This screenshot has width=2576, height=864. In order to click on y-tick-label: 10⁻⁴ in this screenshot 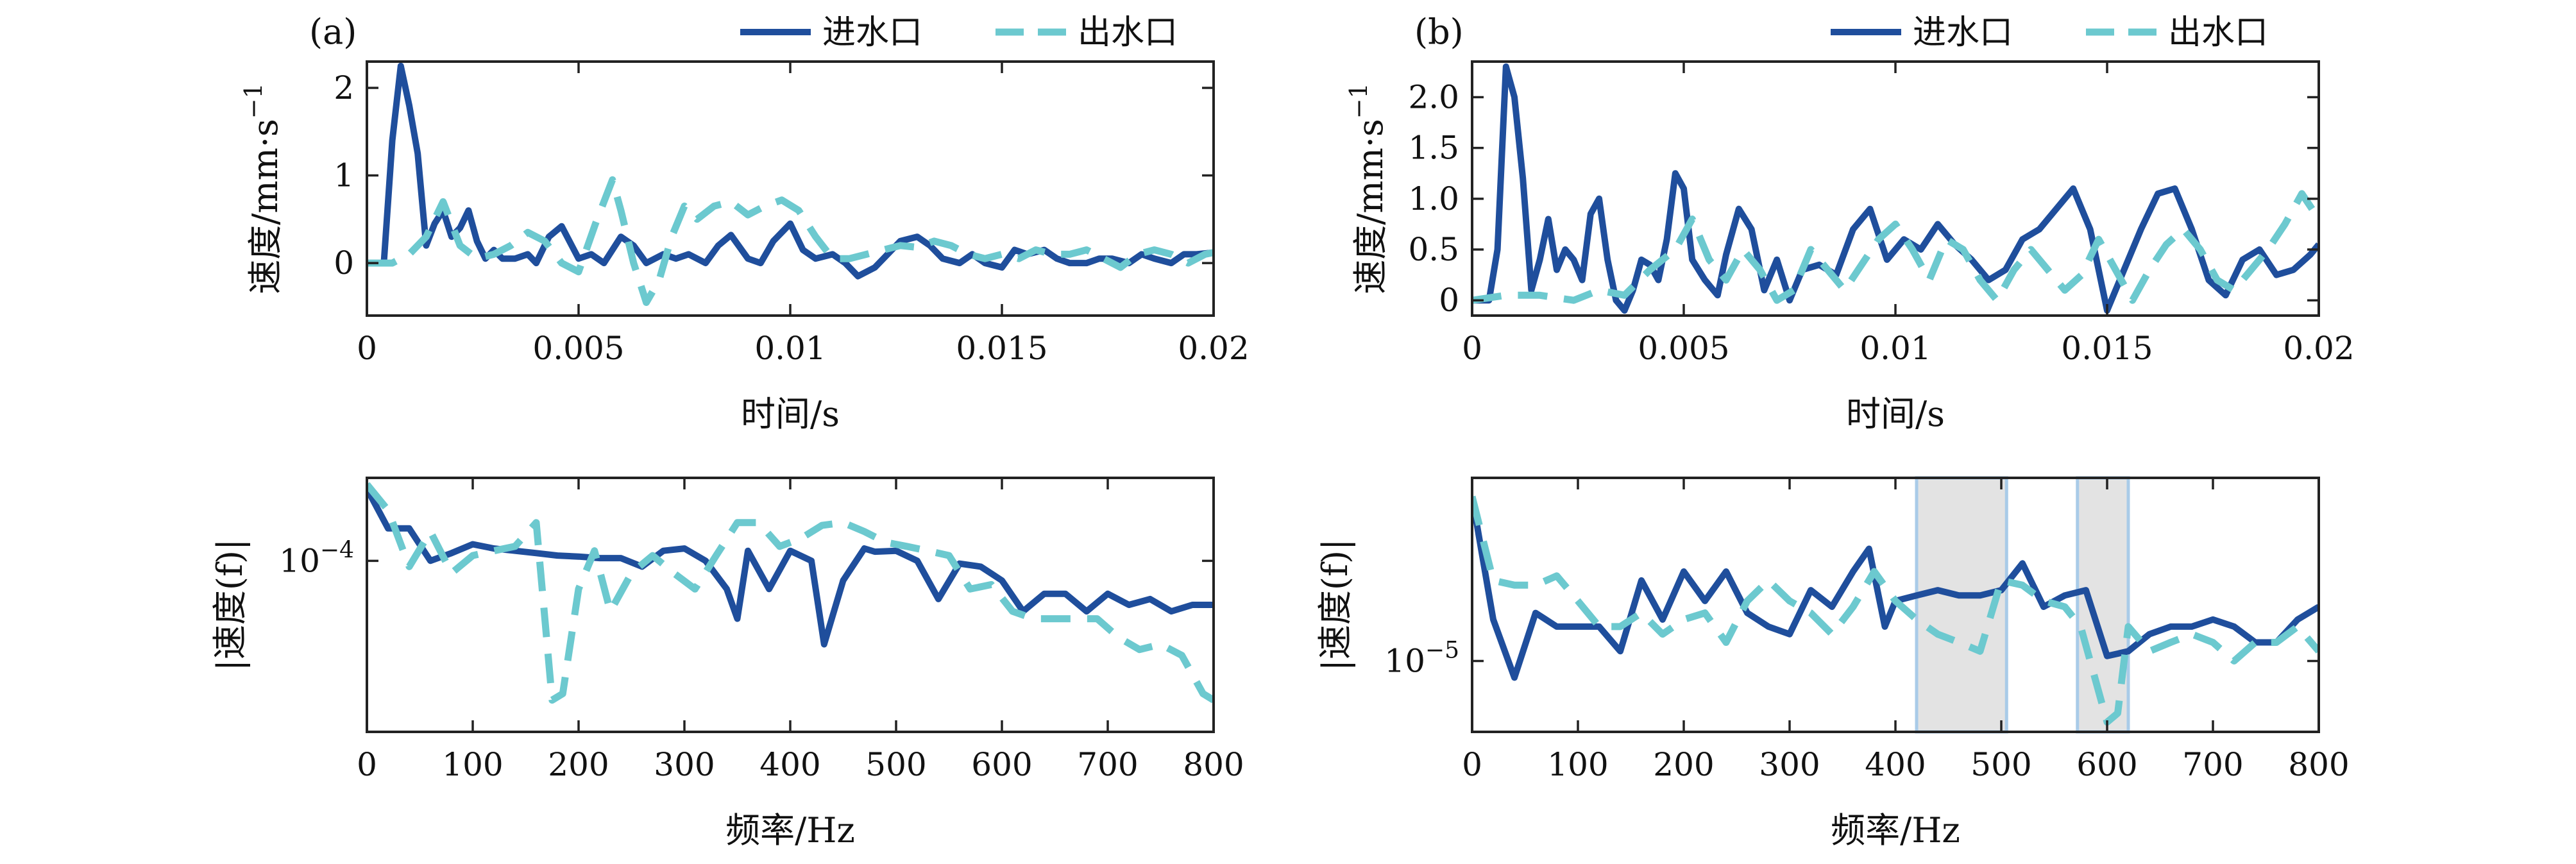, I will do `click(316, 558)`.